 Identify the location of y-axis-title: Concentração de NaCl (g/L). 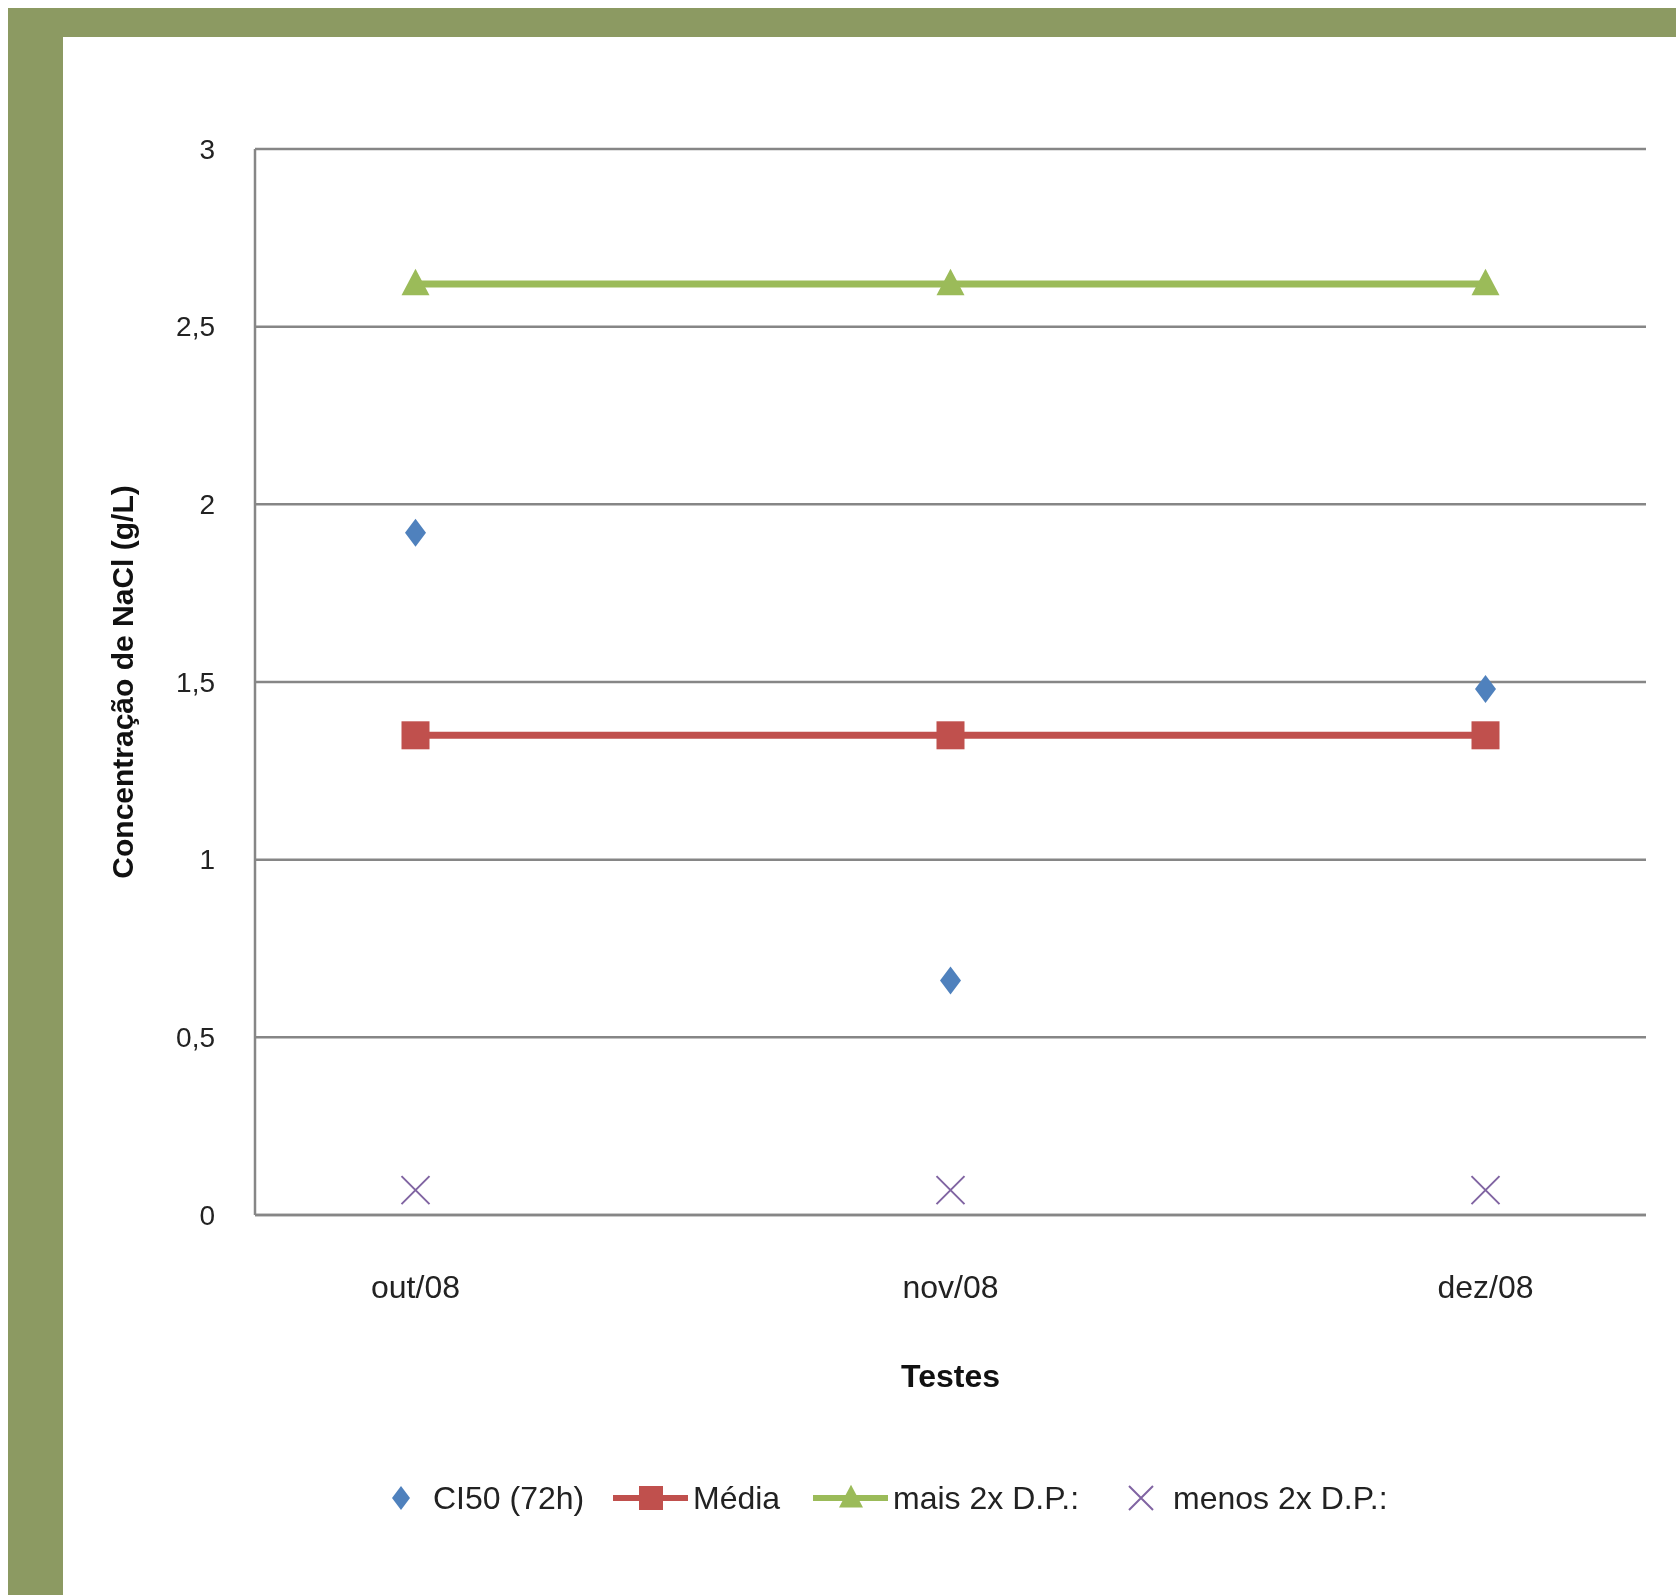
(122, 682).